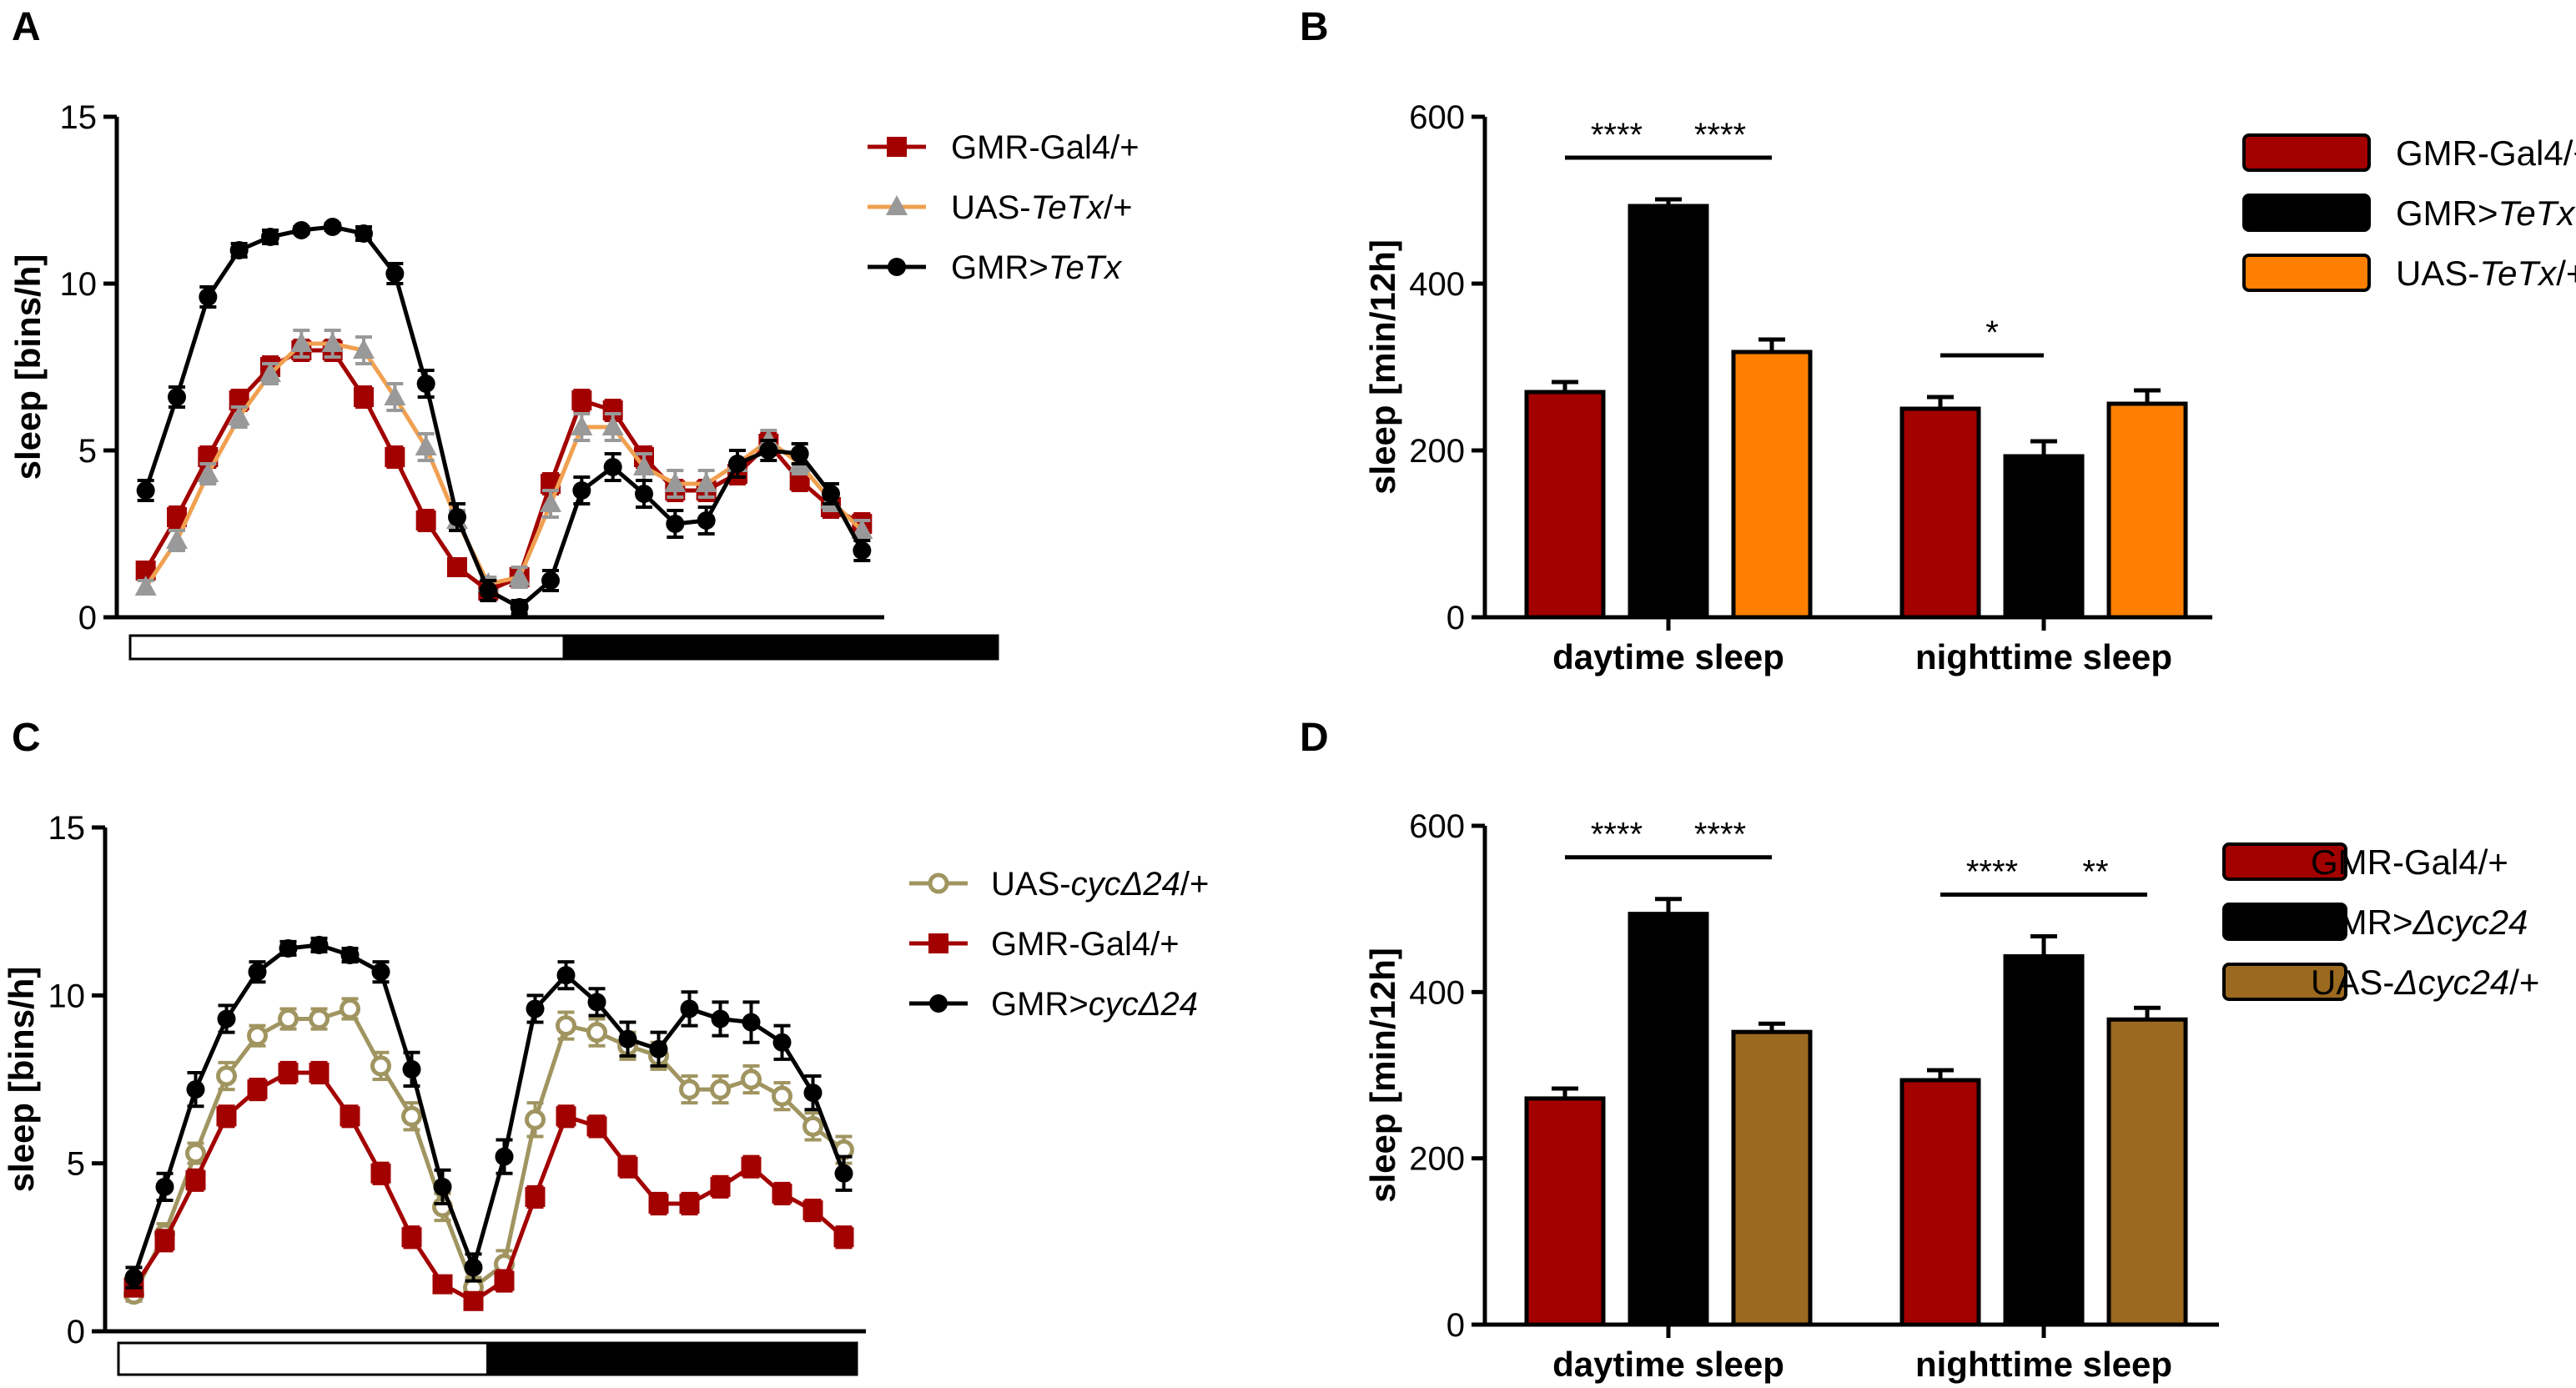 Image resolution: width=2576 pixels, height=1388 pixels. I want to click on panel-label: B, so click(1314, 27).